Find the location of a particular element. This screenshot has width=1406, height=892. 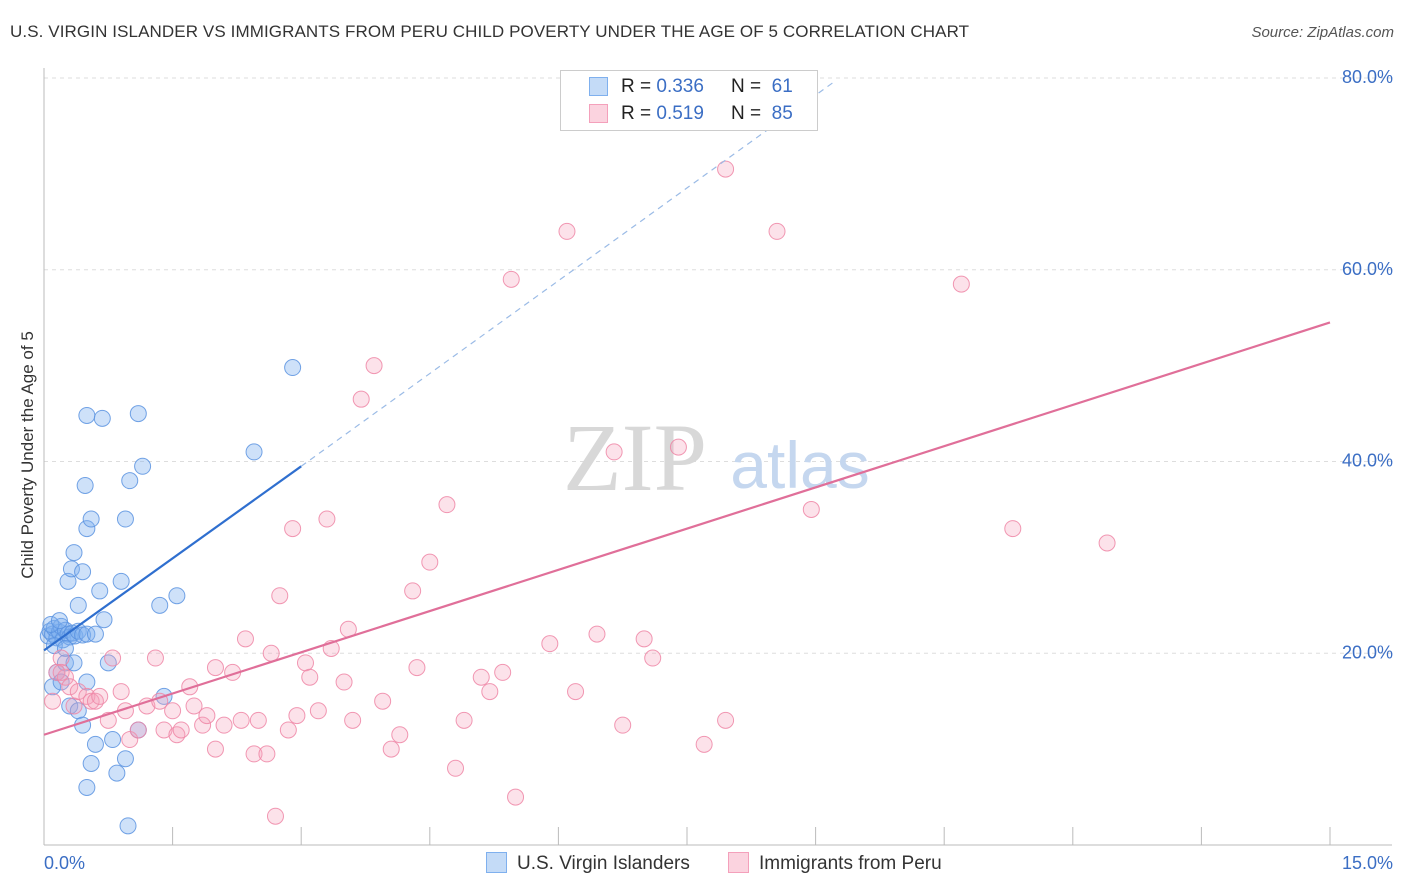

watermark-zip: ZIP is located at coordinates (635, 457).